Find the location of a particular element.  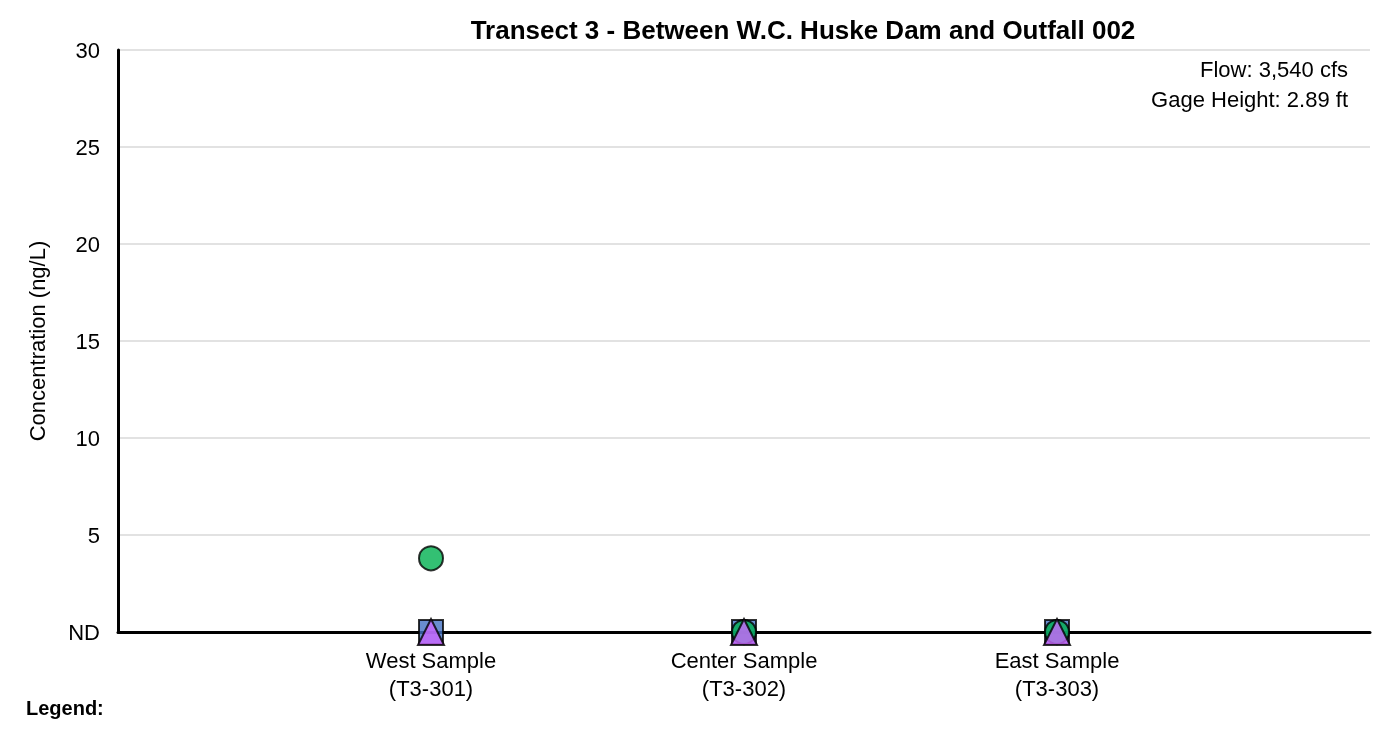

y-tick-label: 25 is located at coordinates (87, 147).